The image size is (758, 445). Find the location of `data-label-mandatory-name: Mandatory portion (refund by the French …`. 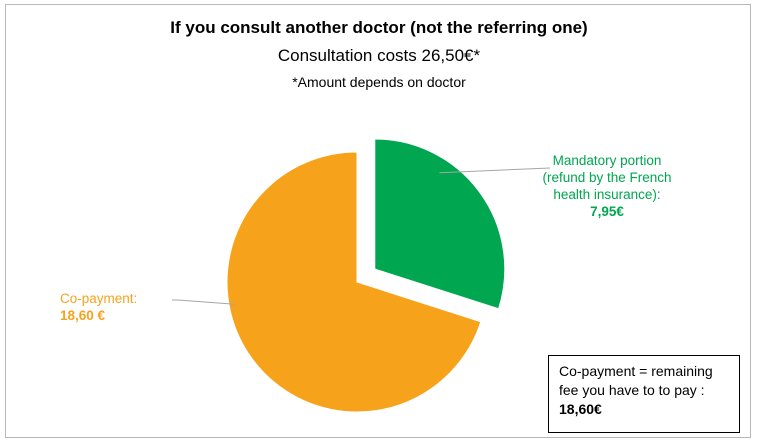

data-label-mandatory-name: Mandatory portion (refund by the French … is located at coordinates (607, 177).